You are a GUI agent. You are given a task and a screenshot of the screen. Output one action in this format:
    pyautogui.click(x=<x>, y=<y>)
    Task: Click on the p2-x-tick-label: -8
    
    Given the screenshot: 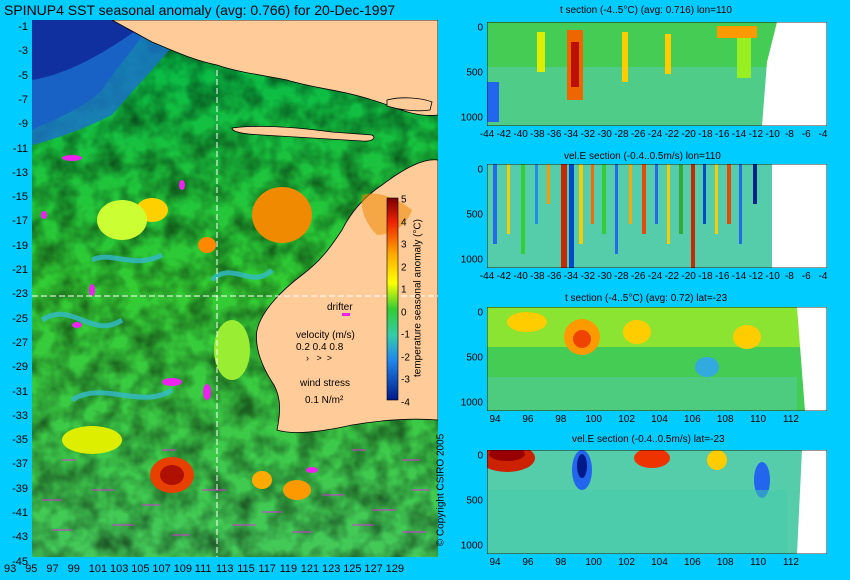 What is the action you would take?
    pyautogui.click(x=789, y=276)
    